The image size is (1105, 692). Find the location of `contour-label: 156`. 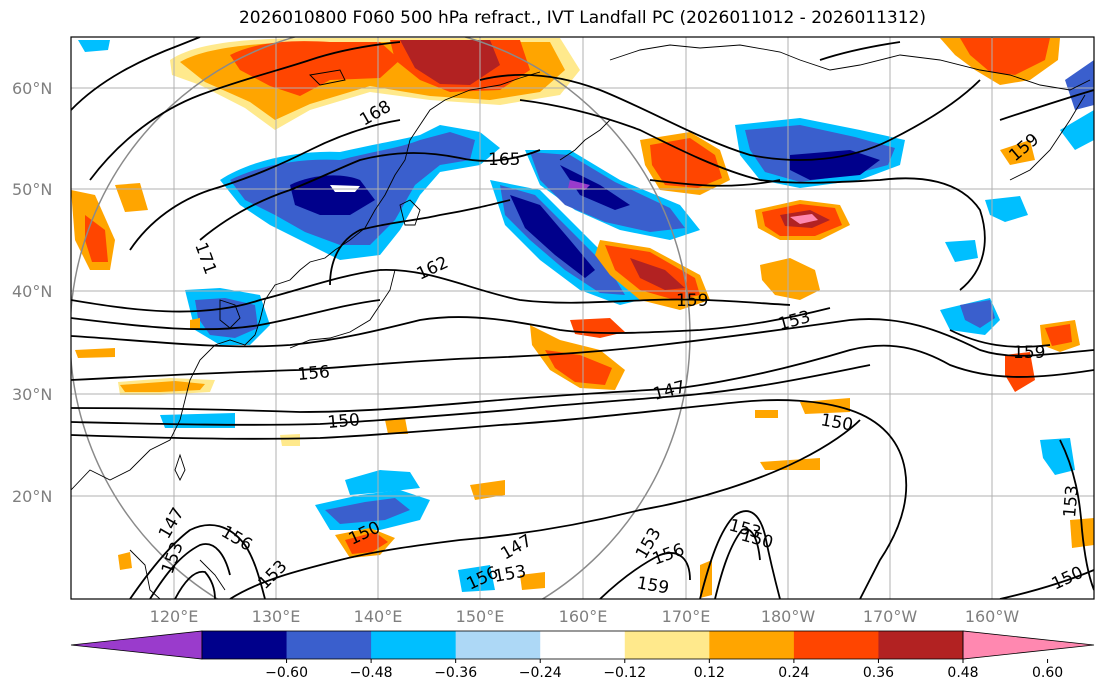

contour-label: 156 is located at coordinates (314, 373).